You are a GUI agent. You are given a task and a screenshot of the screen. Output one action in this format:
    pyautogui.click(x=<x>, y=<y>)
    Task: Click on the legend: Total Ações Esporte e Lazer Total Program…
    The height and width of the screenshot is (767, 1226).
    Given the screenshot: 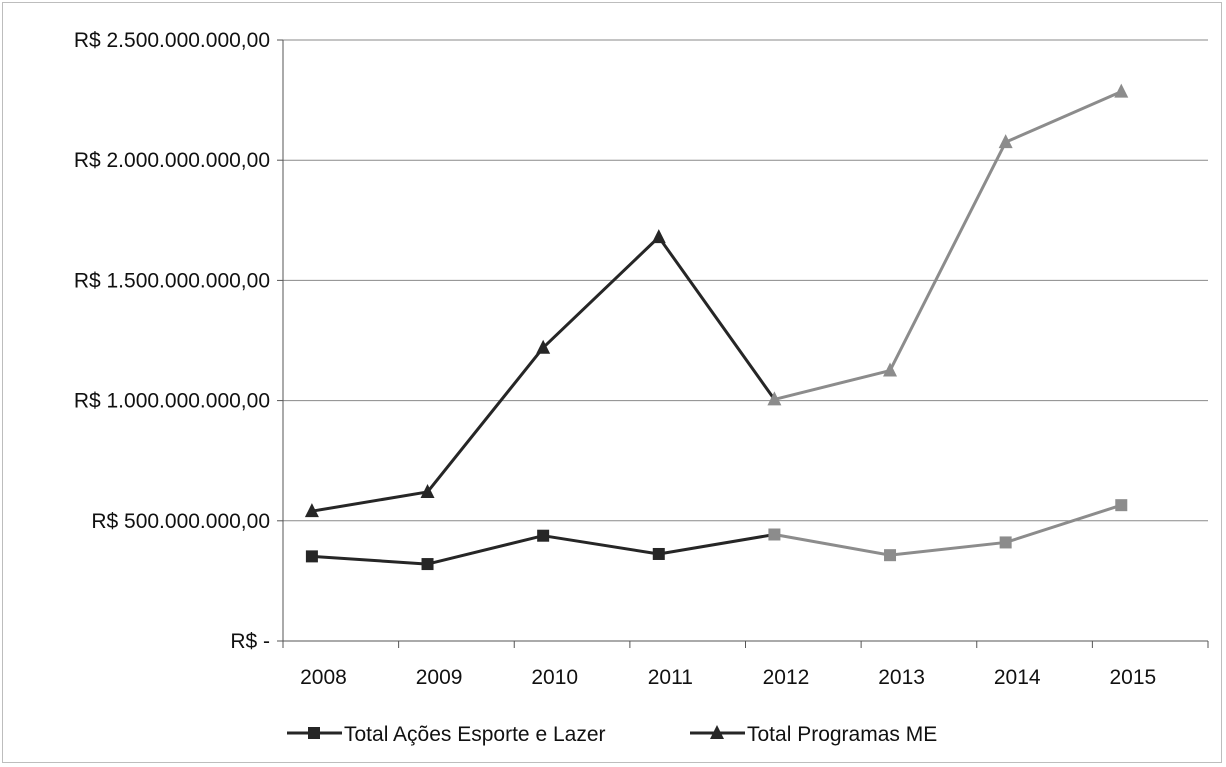 What is the action you would take?
    pyautogui.click(x=612, y=734)
    